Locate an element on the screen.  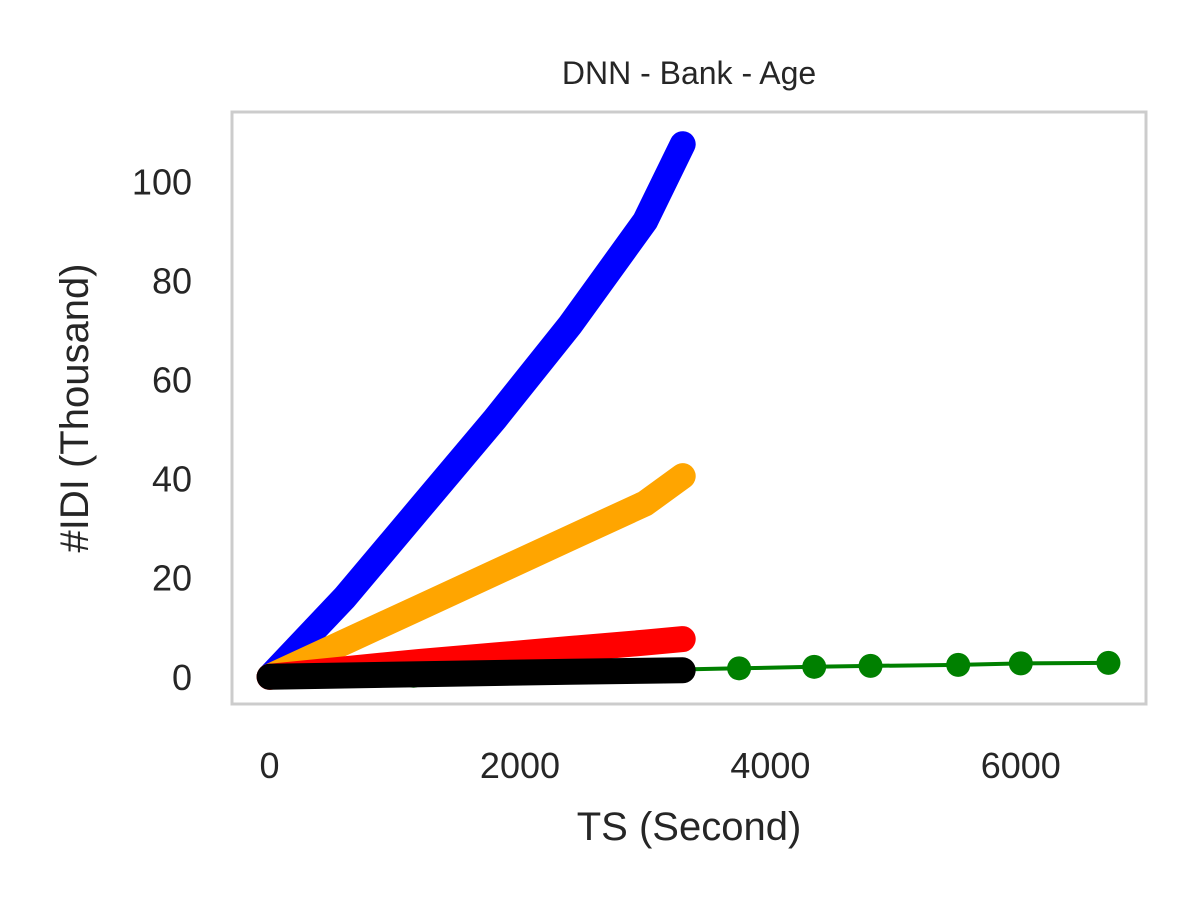
x-tick-labels: 0 2000 4000 6000 is located at coordinates (660, 765).